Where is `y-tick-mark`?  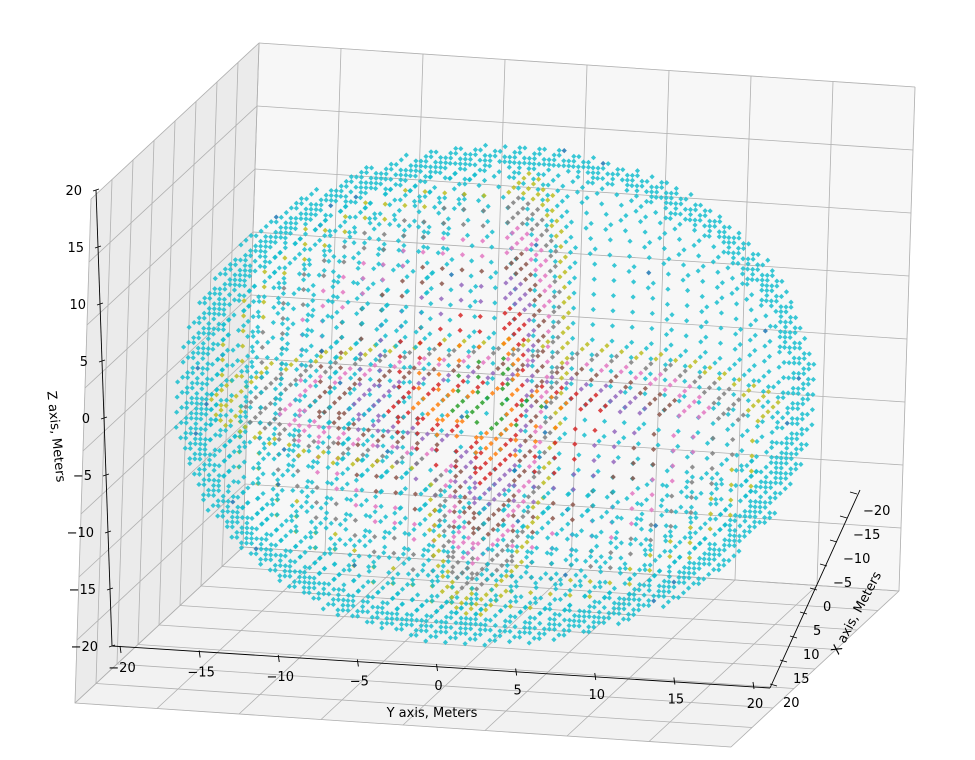 y-tick-mark is located at coordinates (674, 681).